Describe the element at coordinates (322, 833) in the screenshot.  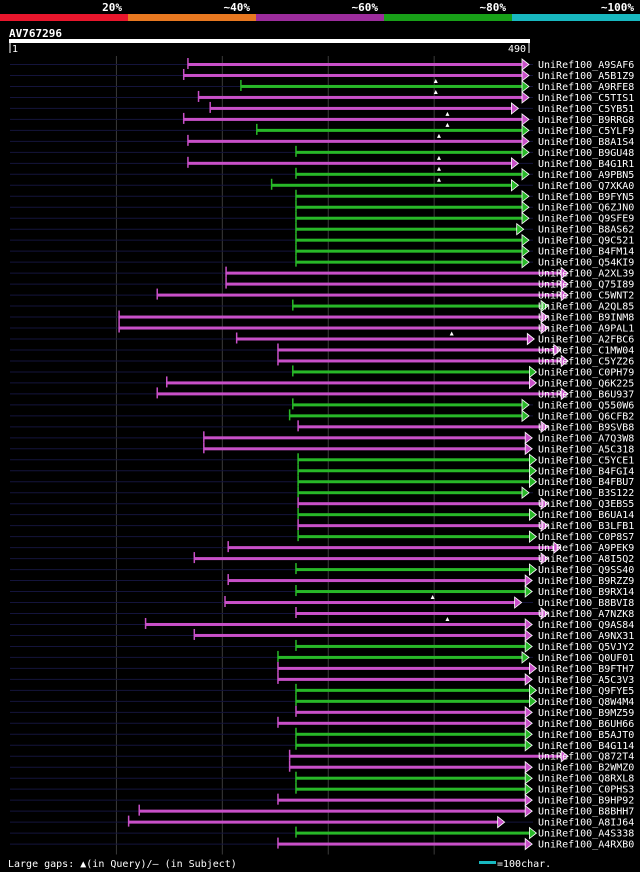
I see `hit-row: UniRef100_A4S338` at that location.